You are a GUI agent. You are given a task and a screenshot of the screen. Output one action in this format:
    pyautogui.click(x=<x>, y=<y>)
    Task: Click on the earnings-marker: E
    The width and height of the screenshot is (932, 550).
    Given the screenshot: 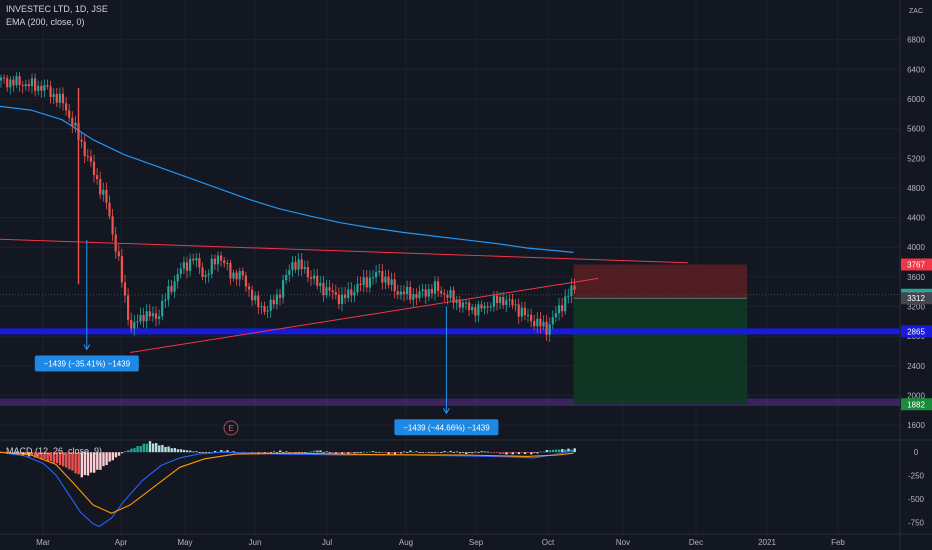 What is the action you would take?
    pyautogui.click(x=231, y=428)
    